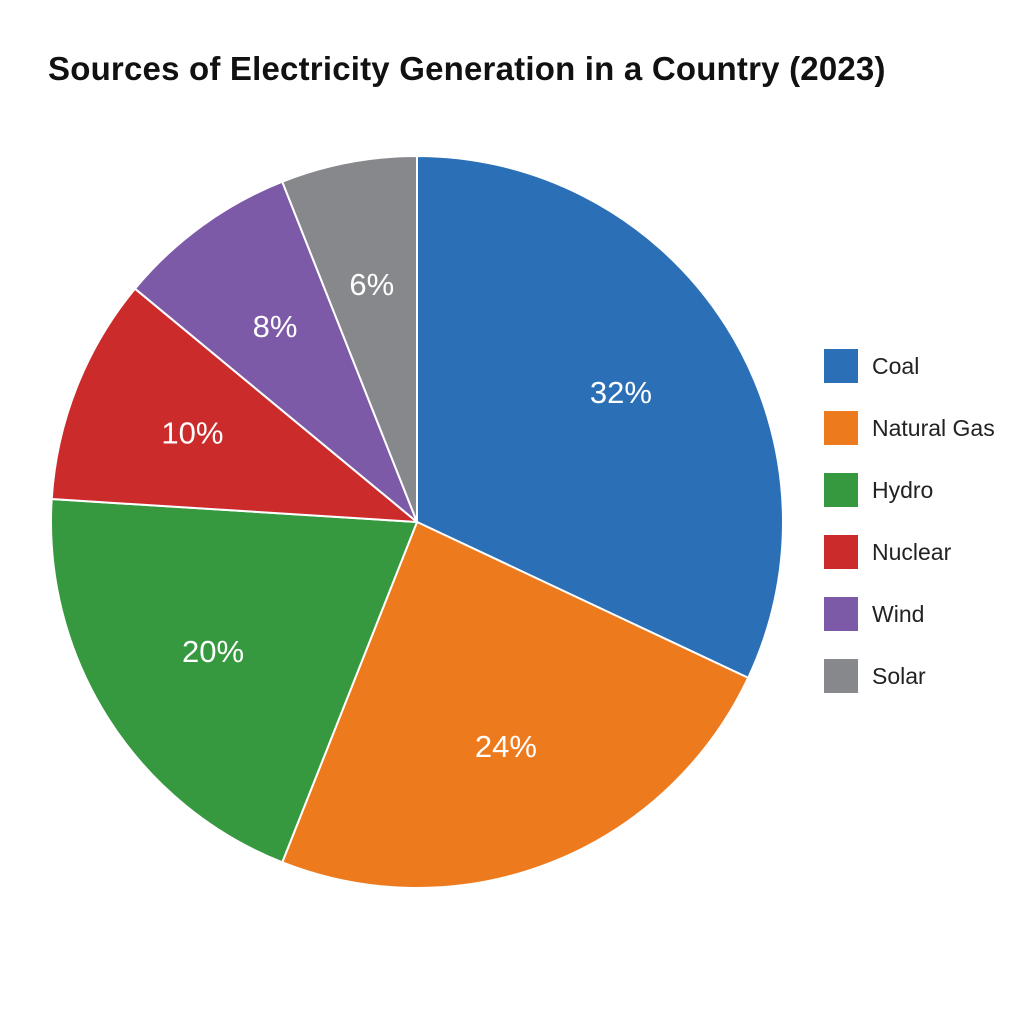 This screenshot has height=1024, width=1024. I want to click on legend-swatch-nuclear, so click(841, 552).